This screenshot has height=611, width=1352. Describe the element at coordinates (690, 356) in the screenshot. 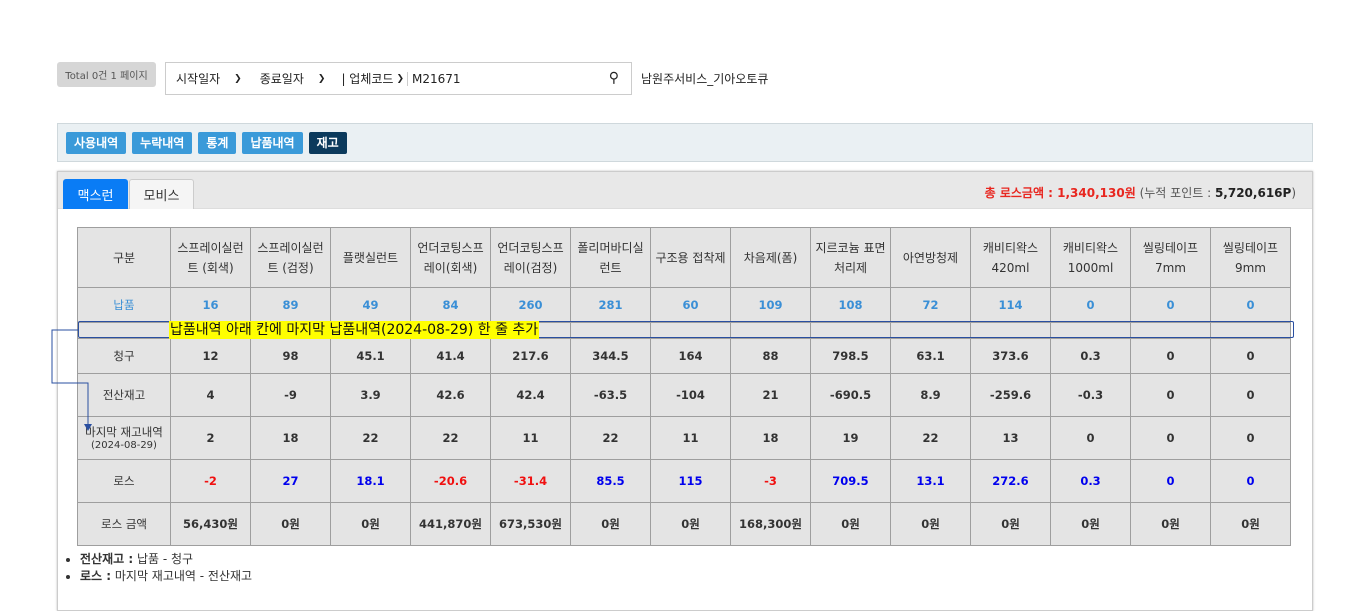

I see `table-cell: 164` at that location.